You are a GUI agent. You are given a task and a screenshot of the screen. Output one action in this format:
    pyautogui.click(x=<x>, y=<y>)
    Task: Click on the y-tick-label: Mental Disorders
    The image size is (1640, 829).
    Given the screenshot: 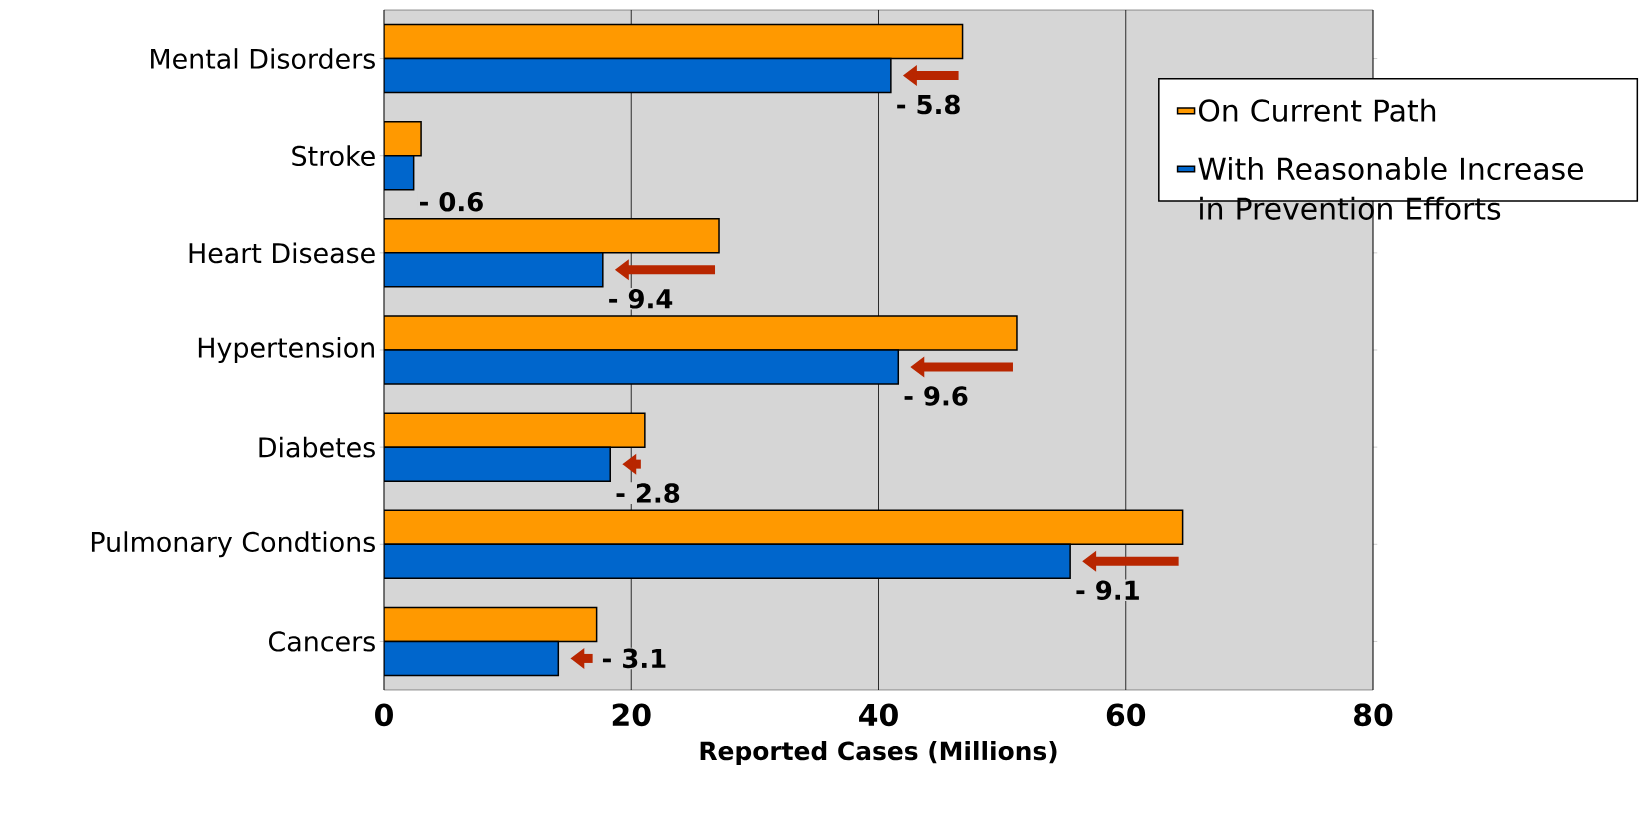 What is the action you would take?
    pyautogui.click(x=263, y=58)
    